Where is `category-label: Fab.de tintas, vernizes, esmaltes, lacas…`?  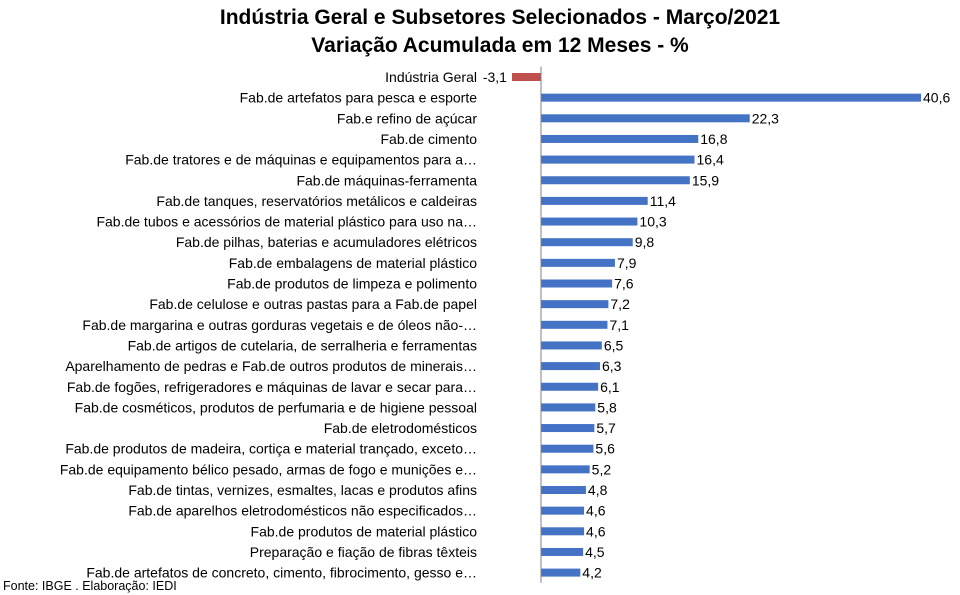
category-label: Fab.de tintas, vernizes, esmaltes, lacas… is located at coordinates (302, 490).